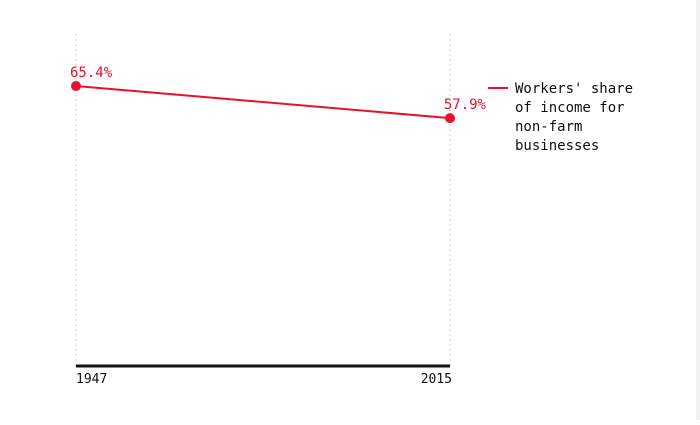 The image size is (700, 425). What do you see at coordinates (698, 210) in the screenshot?
I see `right-edge-border` at bounding box center [698, 210].